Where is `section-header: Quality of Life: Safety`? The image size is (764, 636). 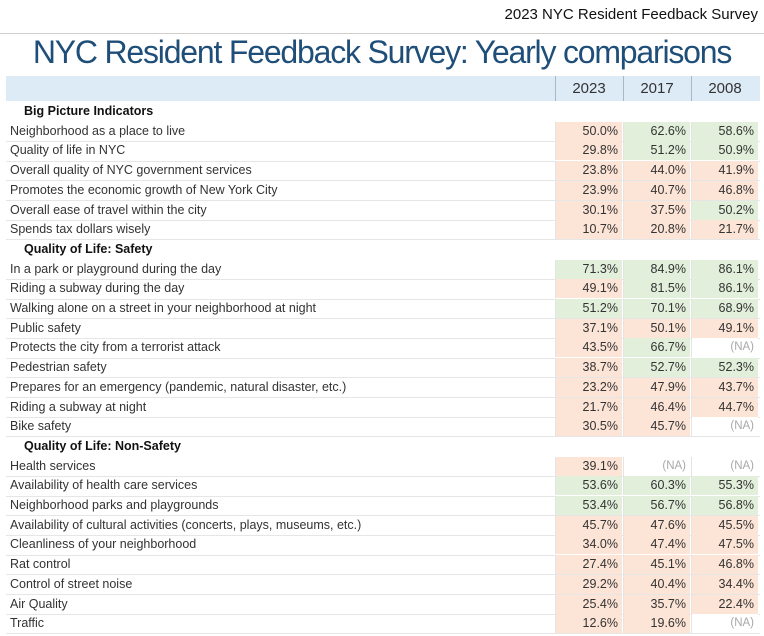 section-header: Quality of Life: Safety is located at coordinates (382, 250).